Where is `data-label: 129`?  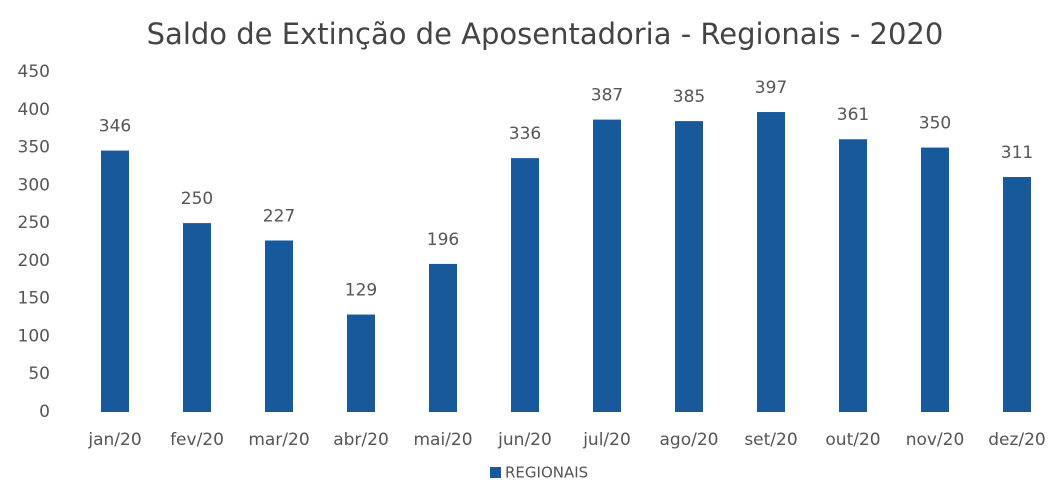 data-label: 129 is located at coordinates (361, 291).